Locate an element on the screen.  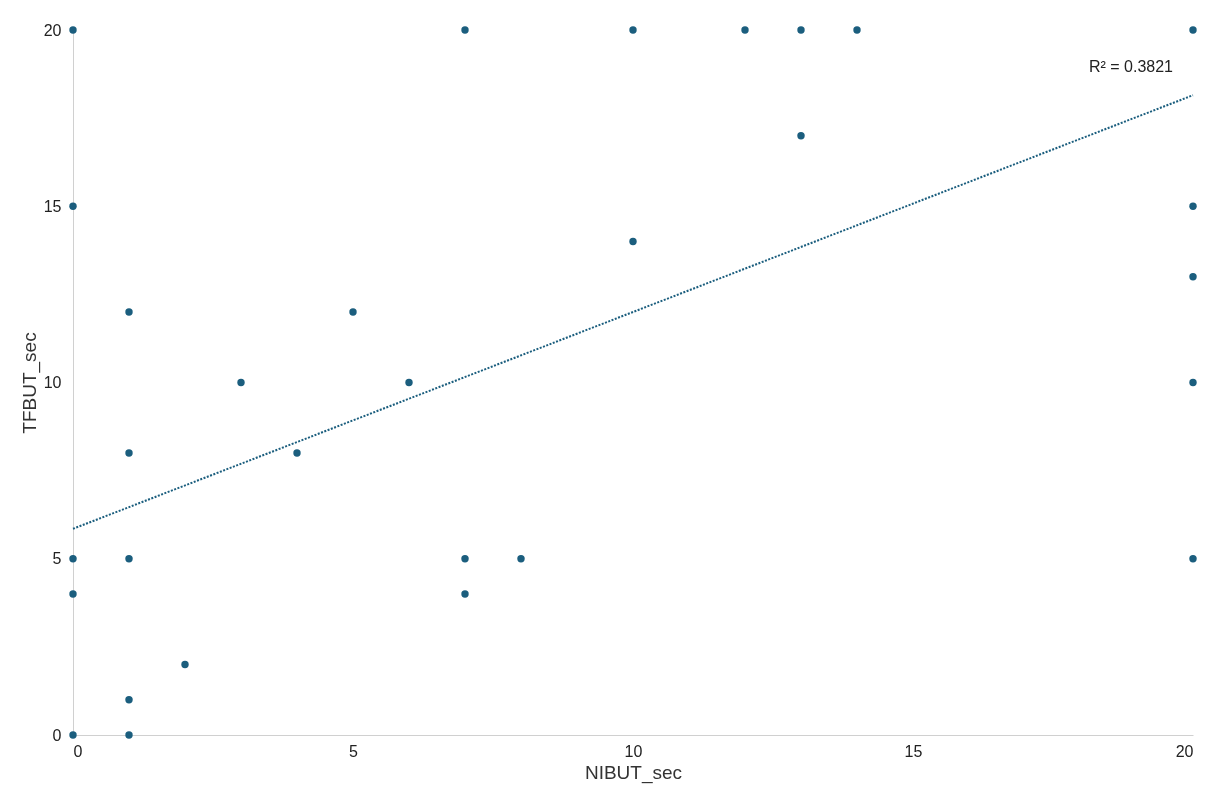
x-tick-label: 5 is located at coordinates (354, 751).